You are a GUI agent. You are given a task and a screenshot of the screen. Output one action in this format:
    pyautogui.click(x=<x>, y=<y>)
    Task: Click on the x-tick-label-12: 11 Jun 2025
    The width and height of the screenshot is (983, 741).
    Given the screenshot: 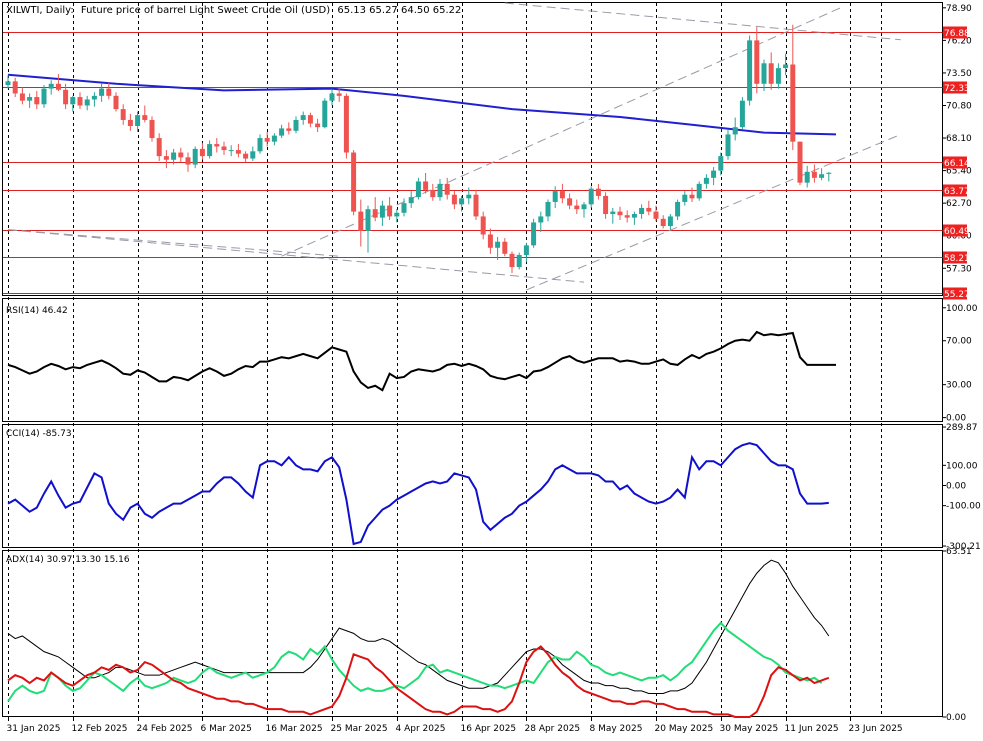 What is the action you would take?
    pyautogui.click(x=812, y=729)
    